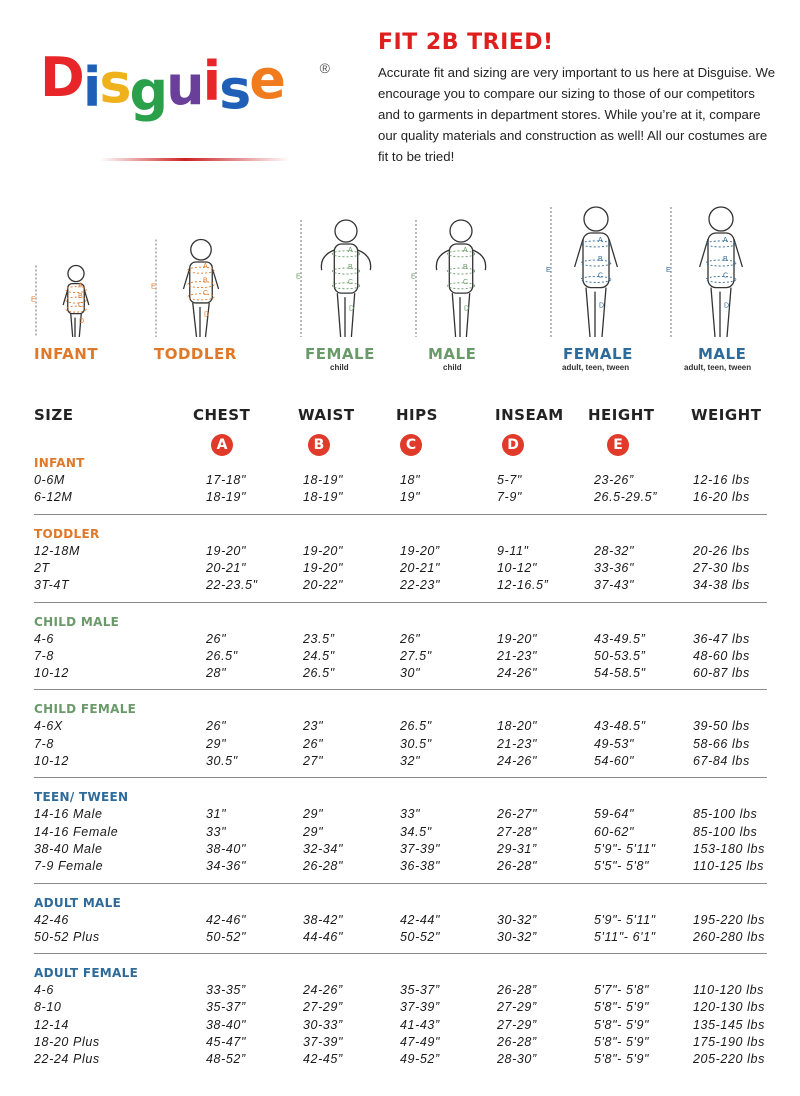 The image size is (800, 1096). I want to click on table-cell: 18", so click(410, 480).